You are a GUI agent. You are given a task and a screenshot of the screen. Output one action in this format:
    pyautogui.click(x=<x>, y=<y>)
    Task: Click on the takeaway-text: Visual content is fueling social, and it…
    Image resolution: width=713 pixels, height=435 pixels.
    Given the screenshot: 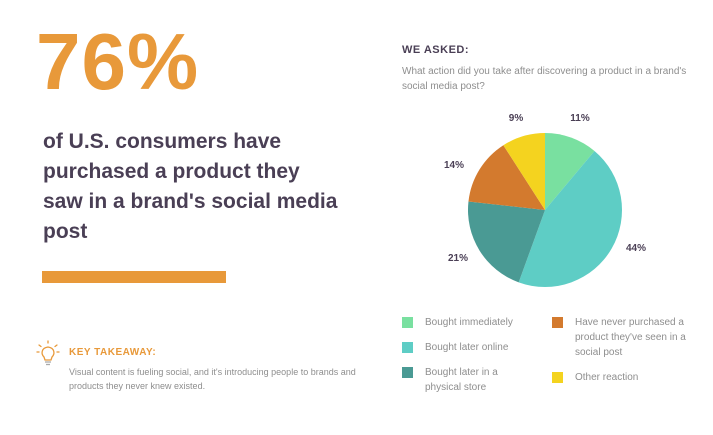 What is the action you would take?
    pyautogui.click(x=212, y=379)
    